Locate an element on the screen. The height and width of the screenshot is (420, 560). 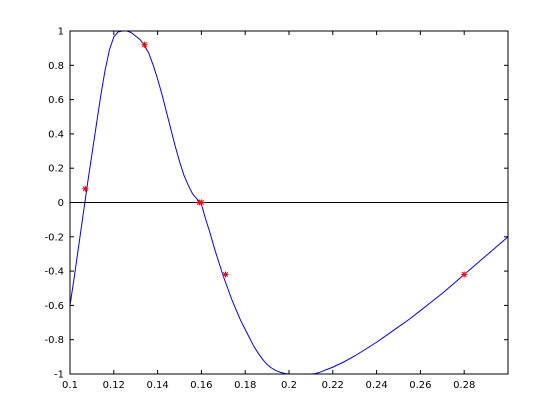
x-tick-label: 0.28 is located at coordinates (464, 385).